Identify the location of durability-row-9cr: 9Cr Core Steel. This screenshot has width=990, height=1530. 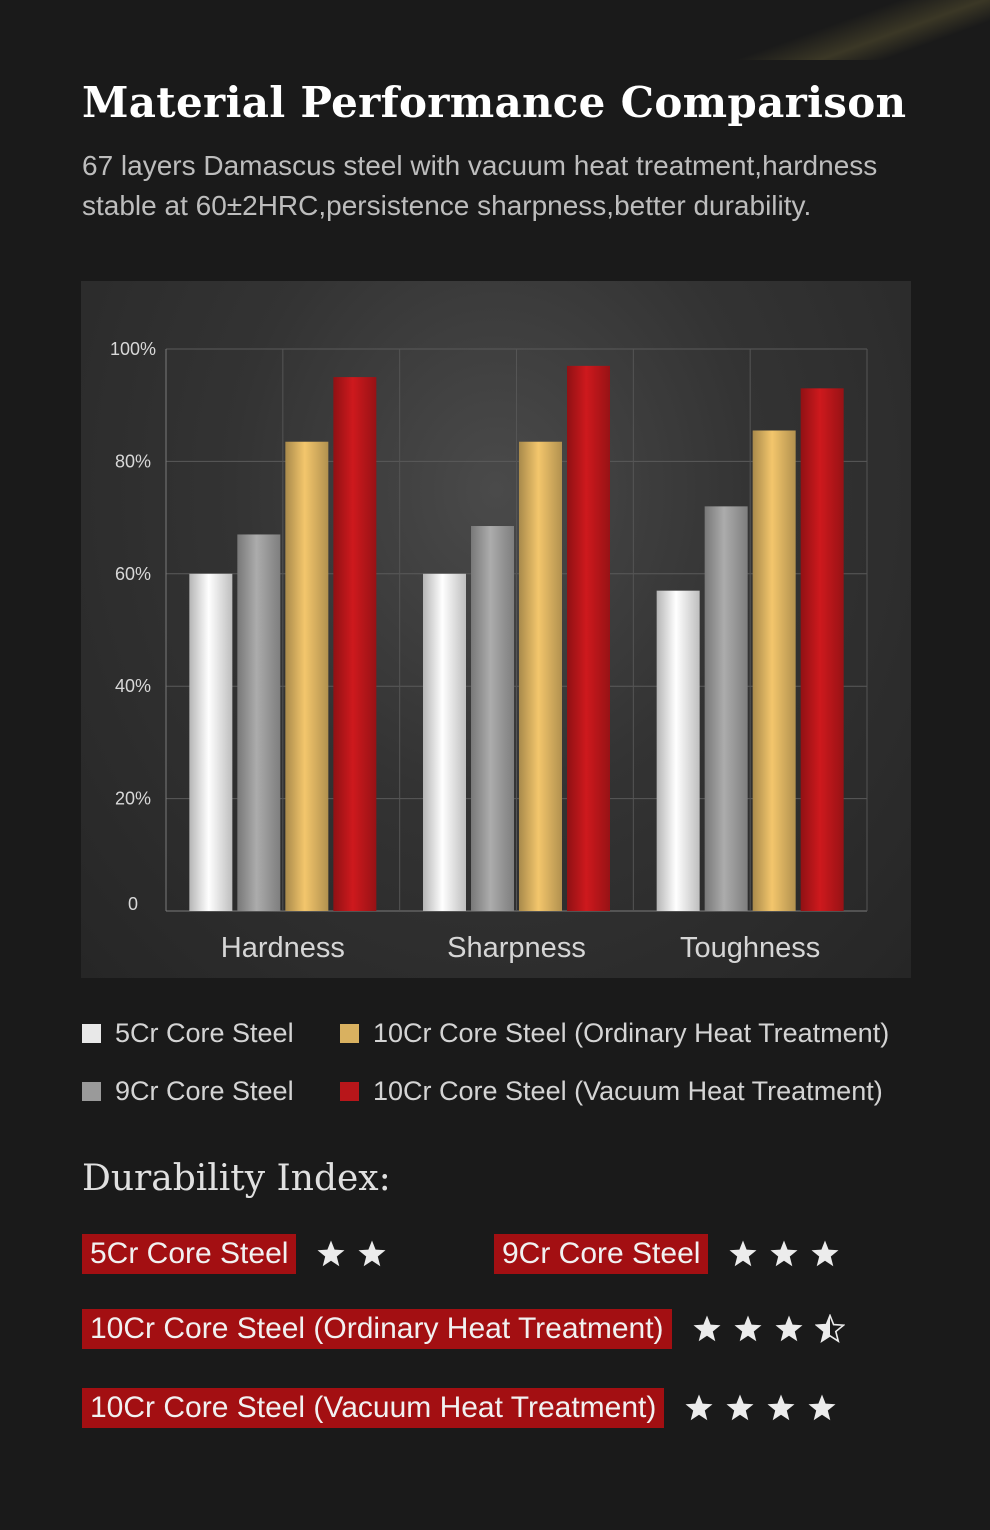
(672, 1254).